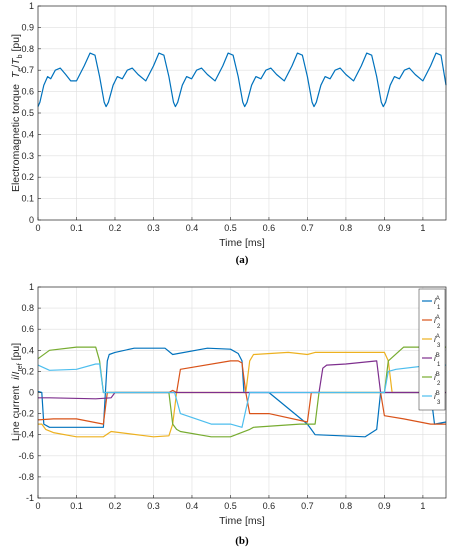 The height and width of the screenshot is (550, 450). I want to click on y-tick-label: 0.7, so click(27, 70).